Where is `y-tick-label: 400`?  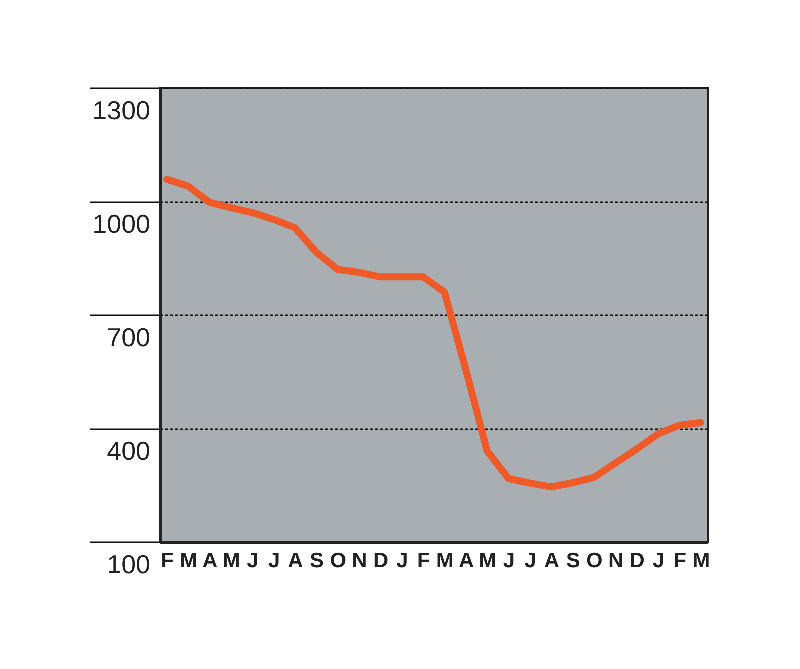 y-tick-label: 400 is located at coordinates (128, 451).